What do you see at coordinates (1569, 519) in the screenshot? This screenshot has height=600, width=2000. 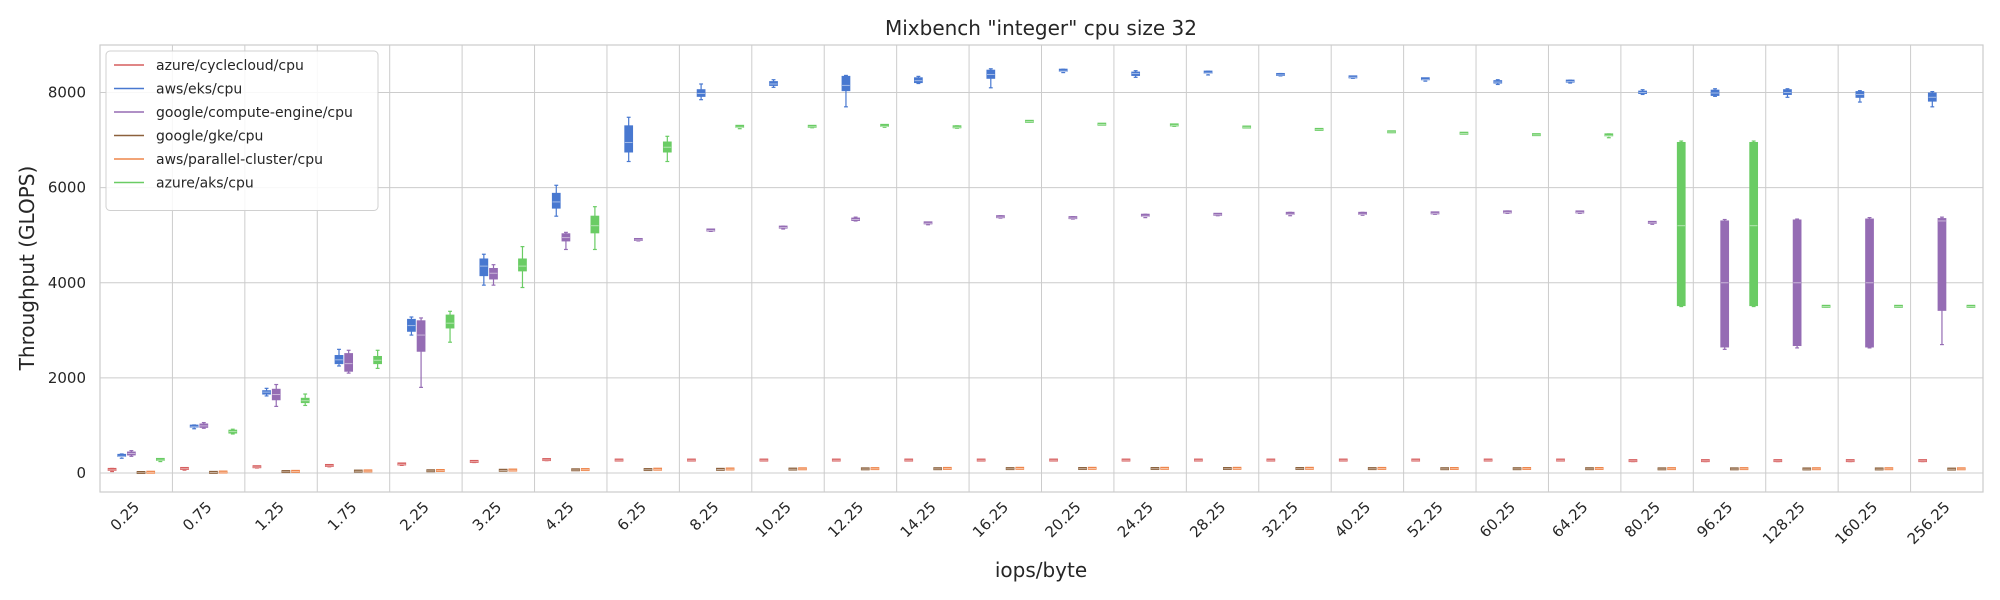 I see `x-tick-label: 64.25` at bounding box center [1569, 519].